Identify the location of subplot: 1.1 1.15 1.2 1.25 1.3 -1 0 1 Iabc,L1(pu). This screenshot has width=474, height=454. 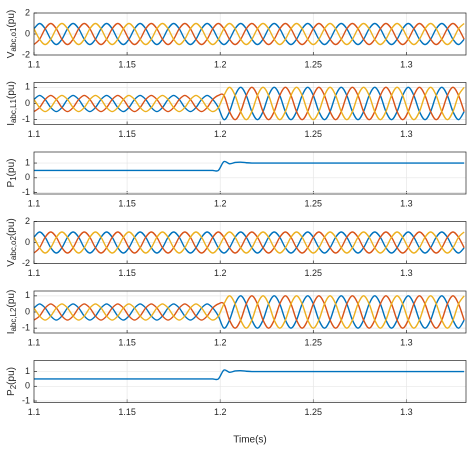
(236, 110).